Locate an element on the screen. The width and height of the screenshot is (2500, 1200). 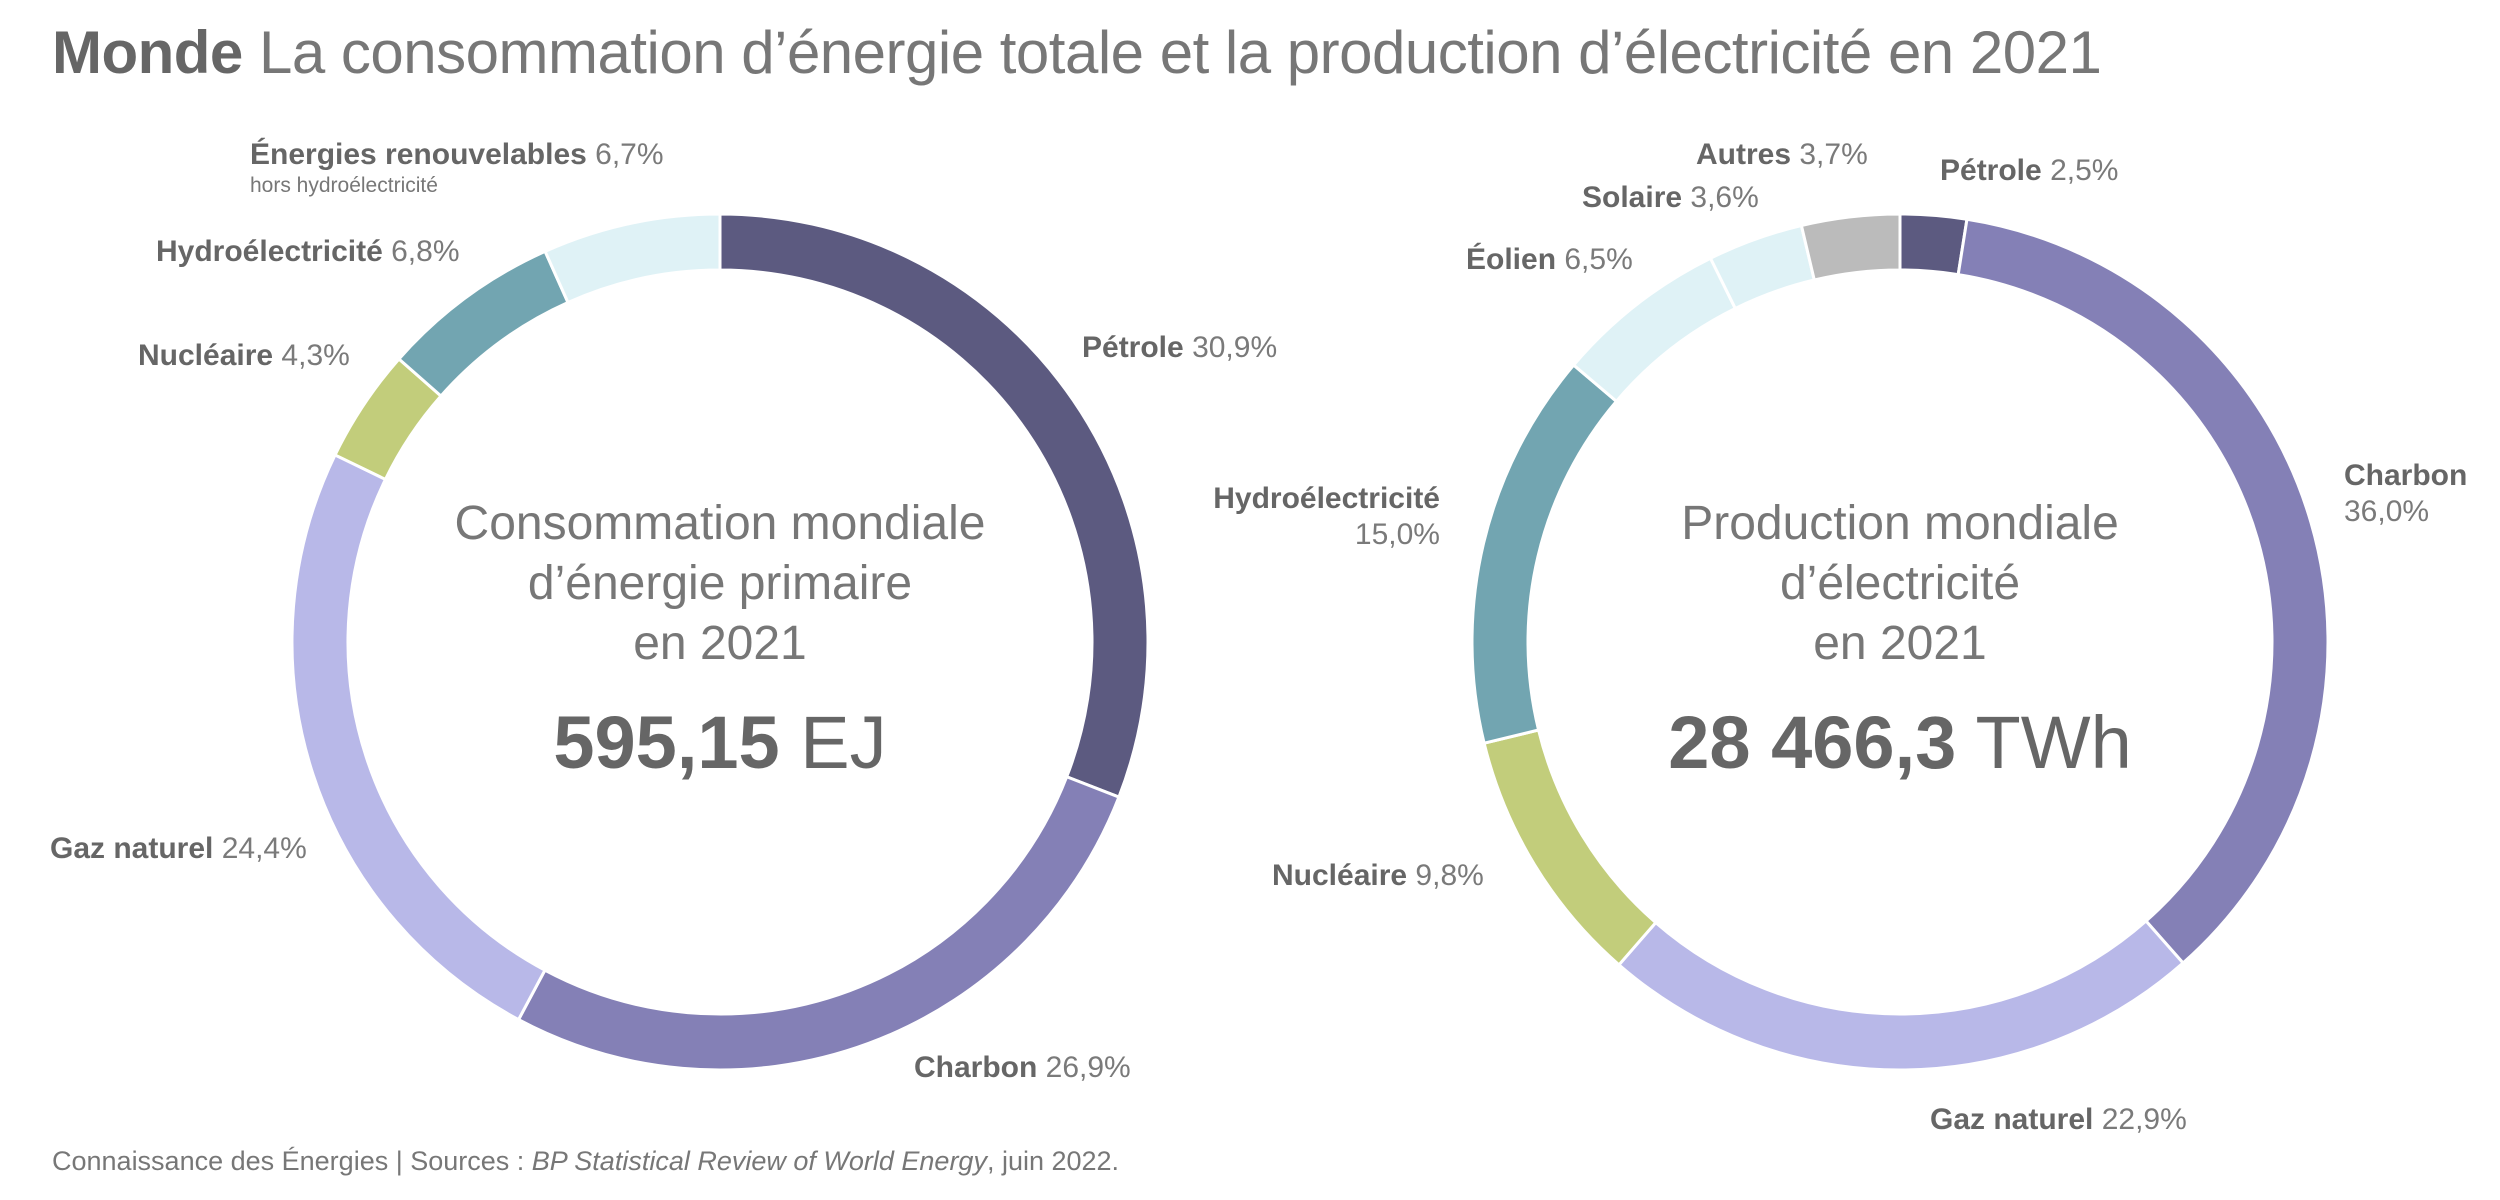
footer-source: BP Statistical Review of World Energy is located at coordinates (759, 1161).